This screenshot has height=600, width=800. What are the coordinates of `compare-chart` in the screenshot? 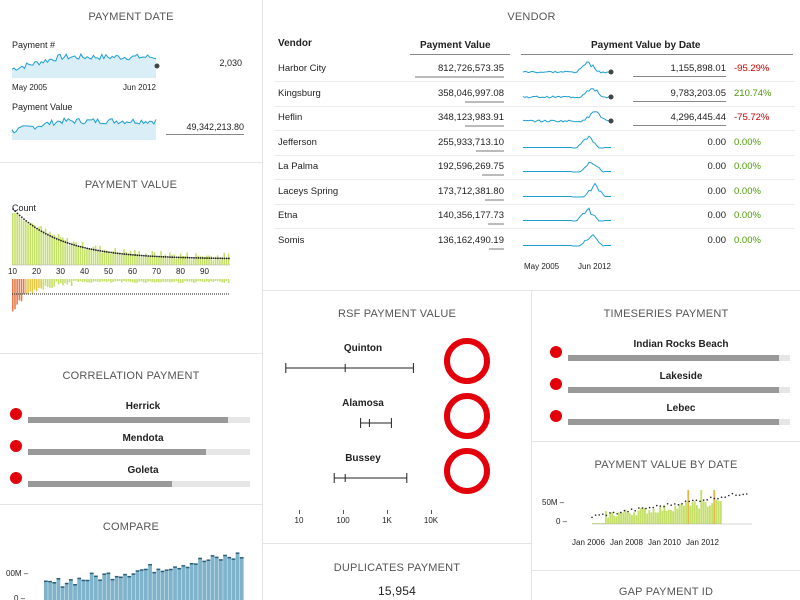 It's located at (144, 575).